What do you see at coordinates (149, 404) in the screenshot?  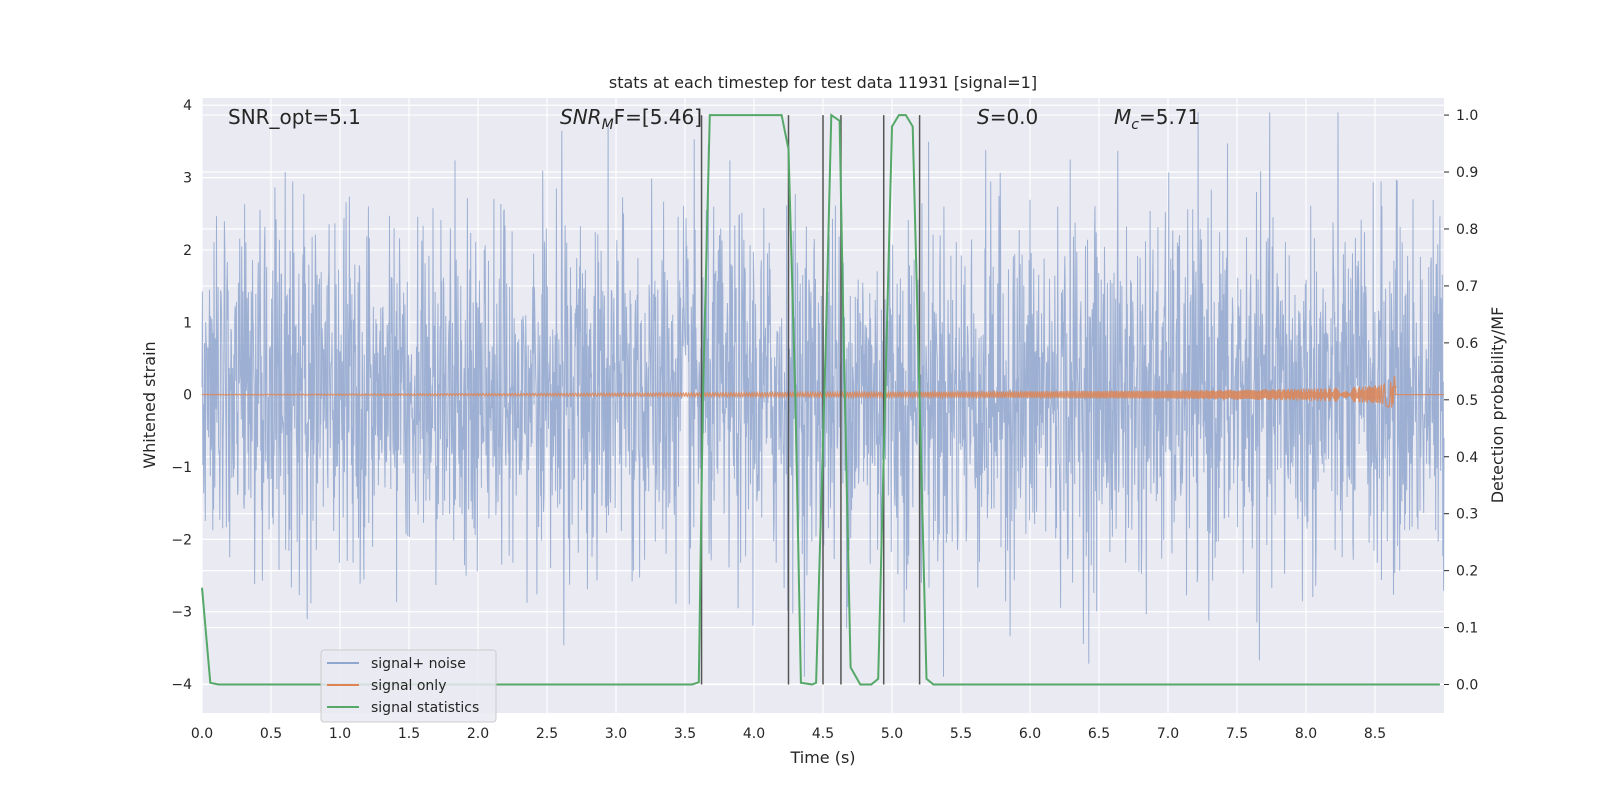 I see `y-axis-label: Whitened strain` at bounding box center [149, 404].